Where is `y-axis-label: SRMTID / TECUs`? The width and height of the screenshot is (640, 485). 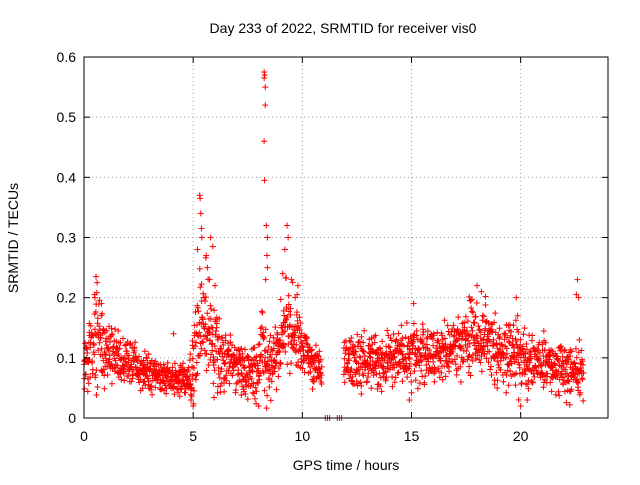
y-axis-label: SRMTID / TECUs is located at coordinates (13, 238).